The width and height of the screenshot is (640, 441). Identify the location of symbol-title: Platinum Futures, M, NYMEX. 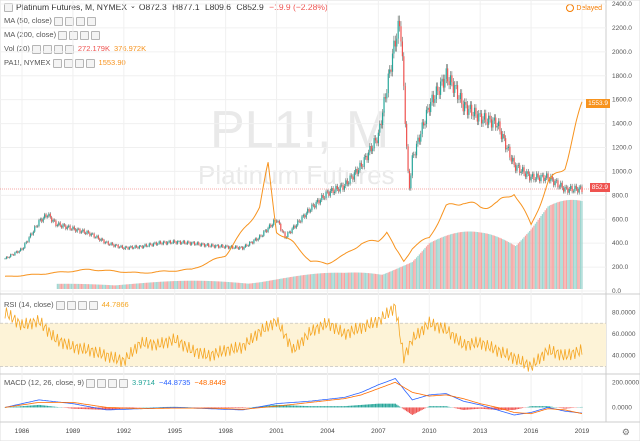
(72, 7).